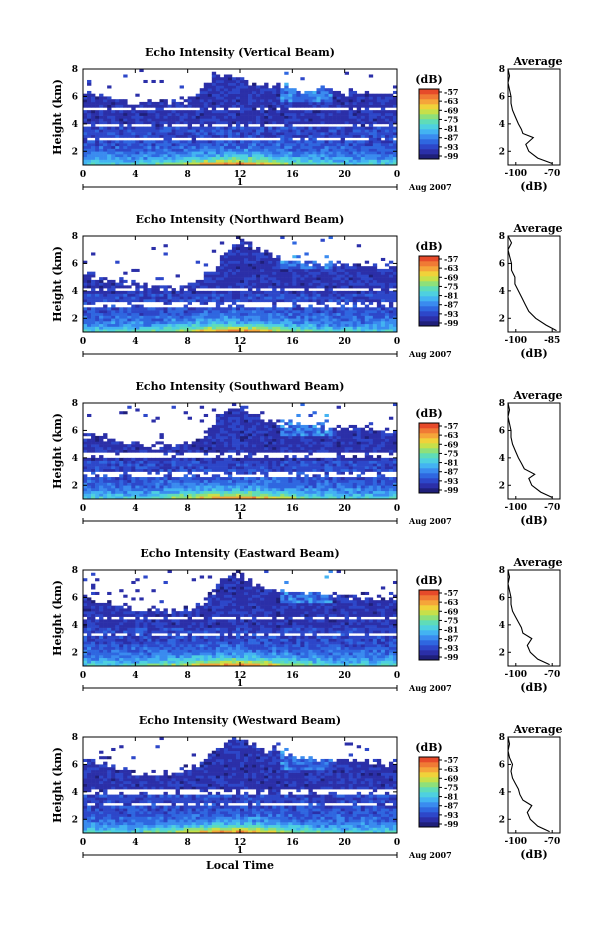 The image size is (615, 933). Describe the element at coordinates (292, 342) in the screenshot. I see `x-tick-label: 16` at that location.